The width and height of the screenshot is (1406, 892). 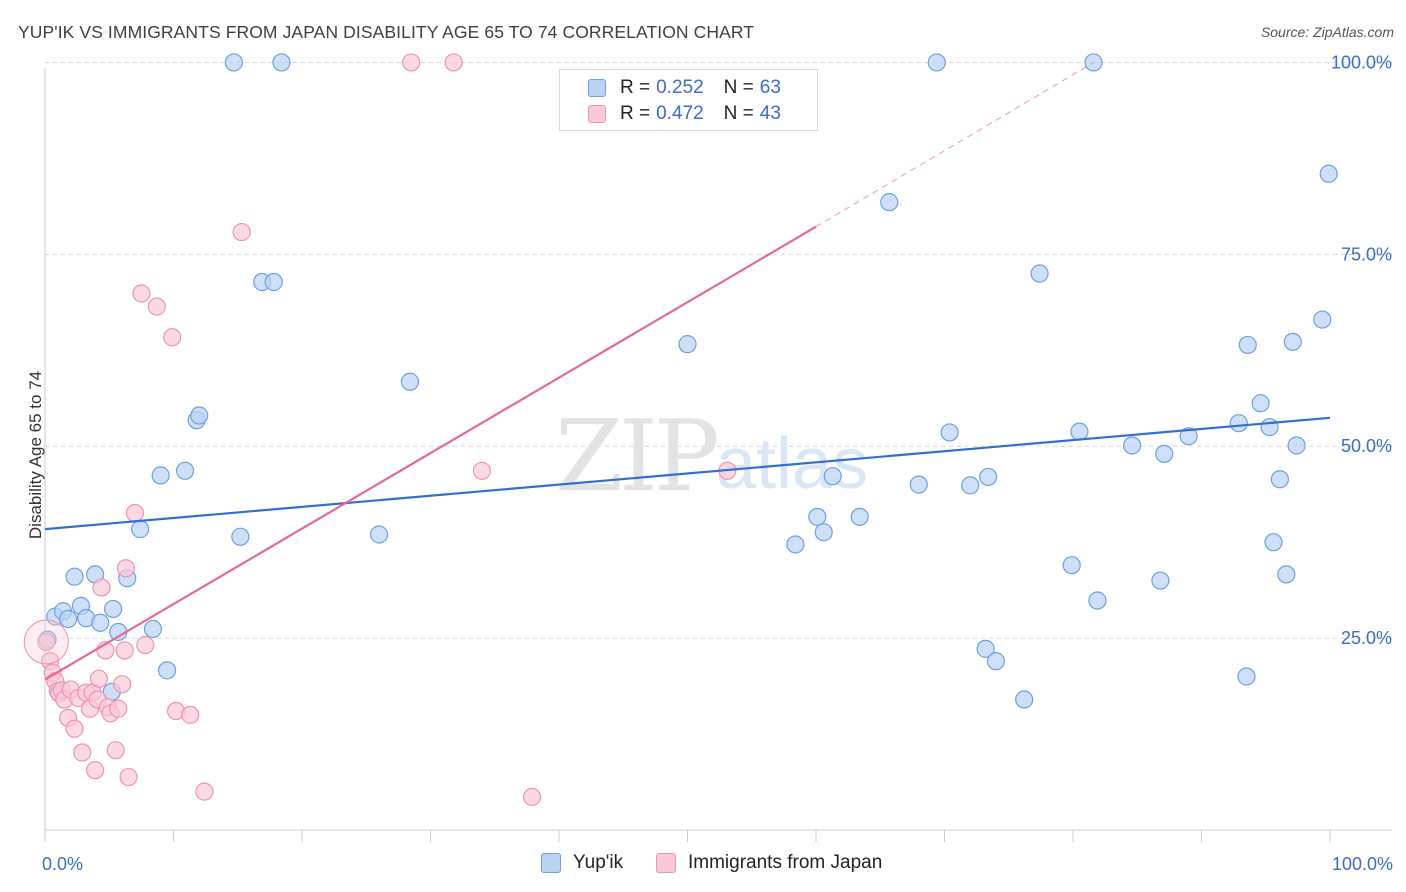 What do you see at coordinates (954, 144) in the screenshot?
I see `japan-trendline-extension` at bounding box center [954, 144].